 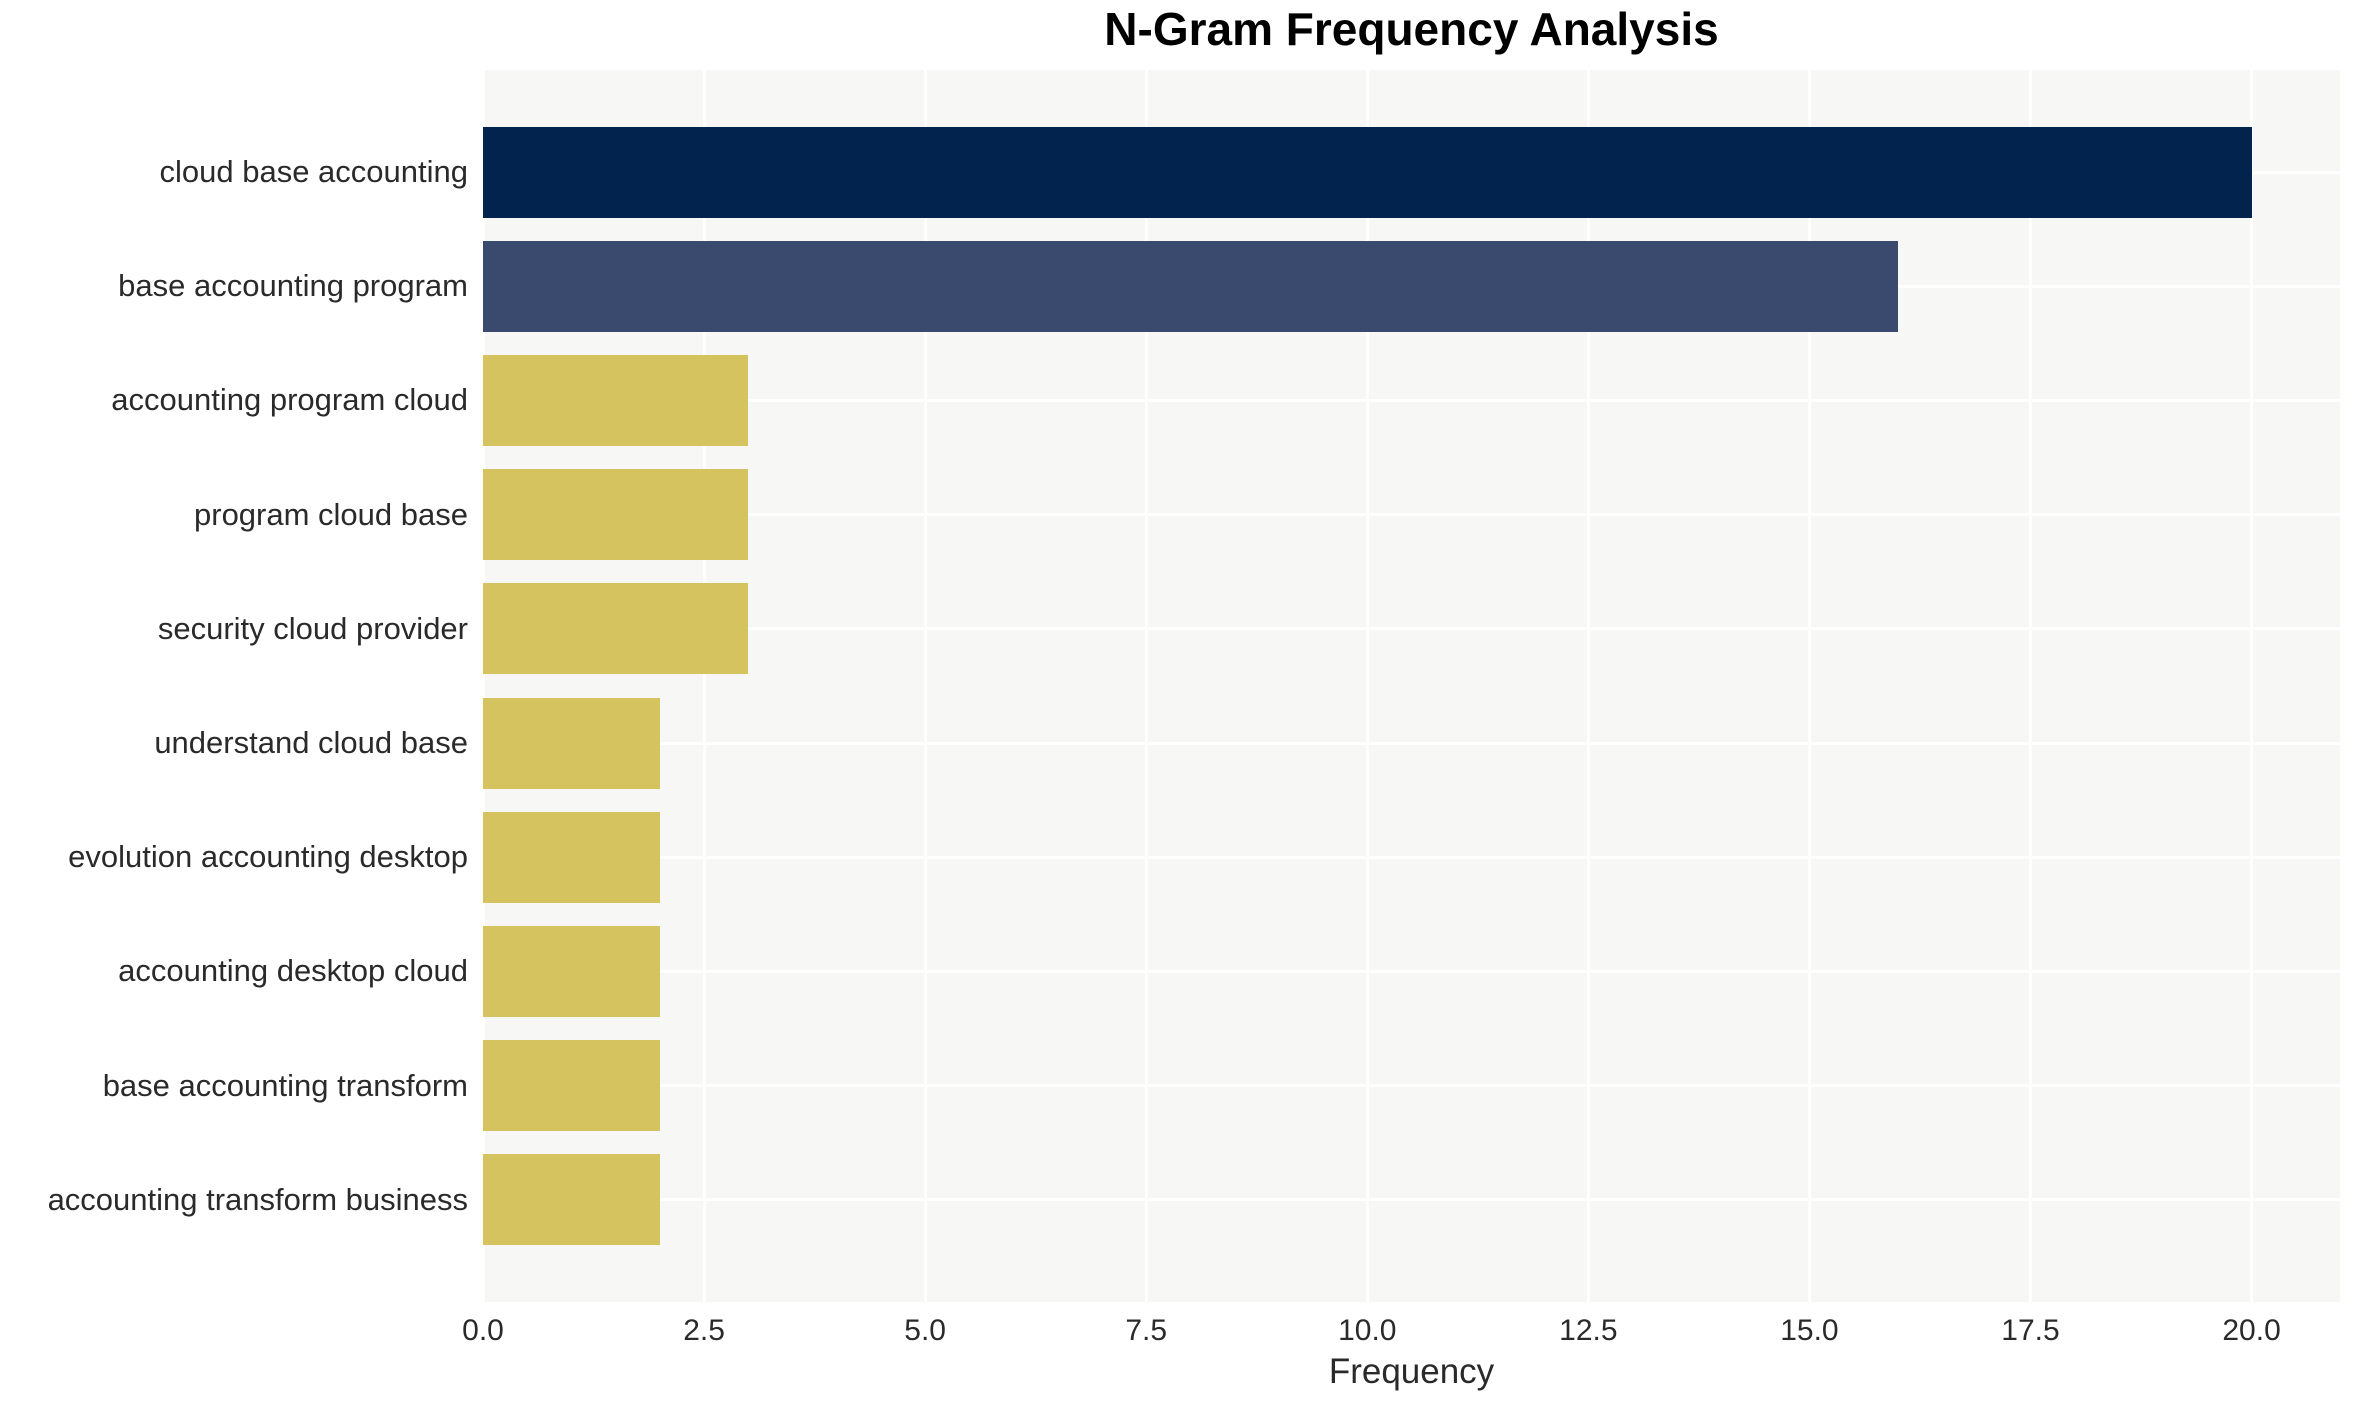 I want to click on x-tick-label: 17.5, so click(x=2030, y=1330).